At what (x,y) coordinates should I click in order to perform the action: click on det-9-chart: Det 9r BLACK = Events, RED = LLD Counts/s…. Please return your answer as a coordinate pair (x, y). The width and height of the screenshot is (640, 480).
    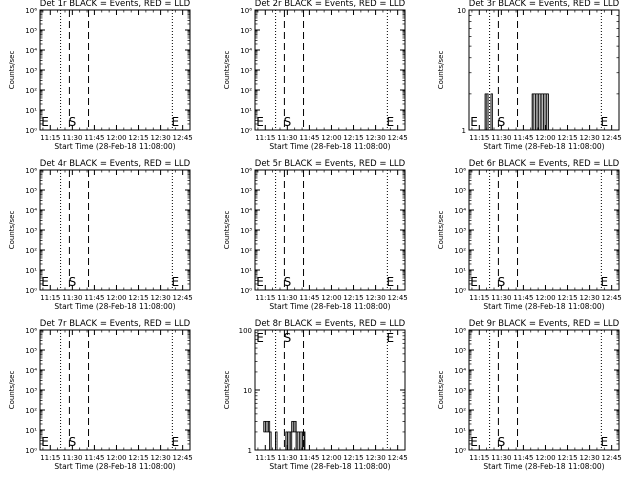
    Looking at the image, I should click on (529, 395).